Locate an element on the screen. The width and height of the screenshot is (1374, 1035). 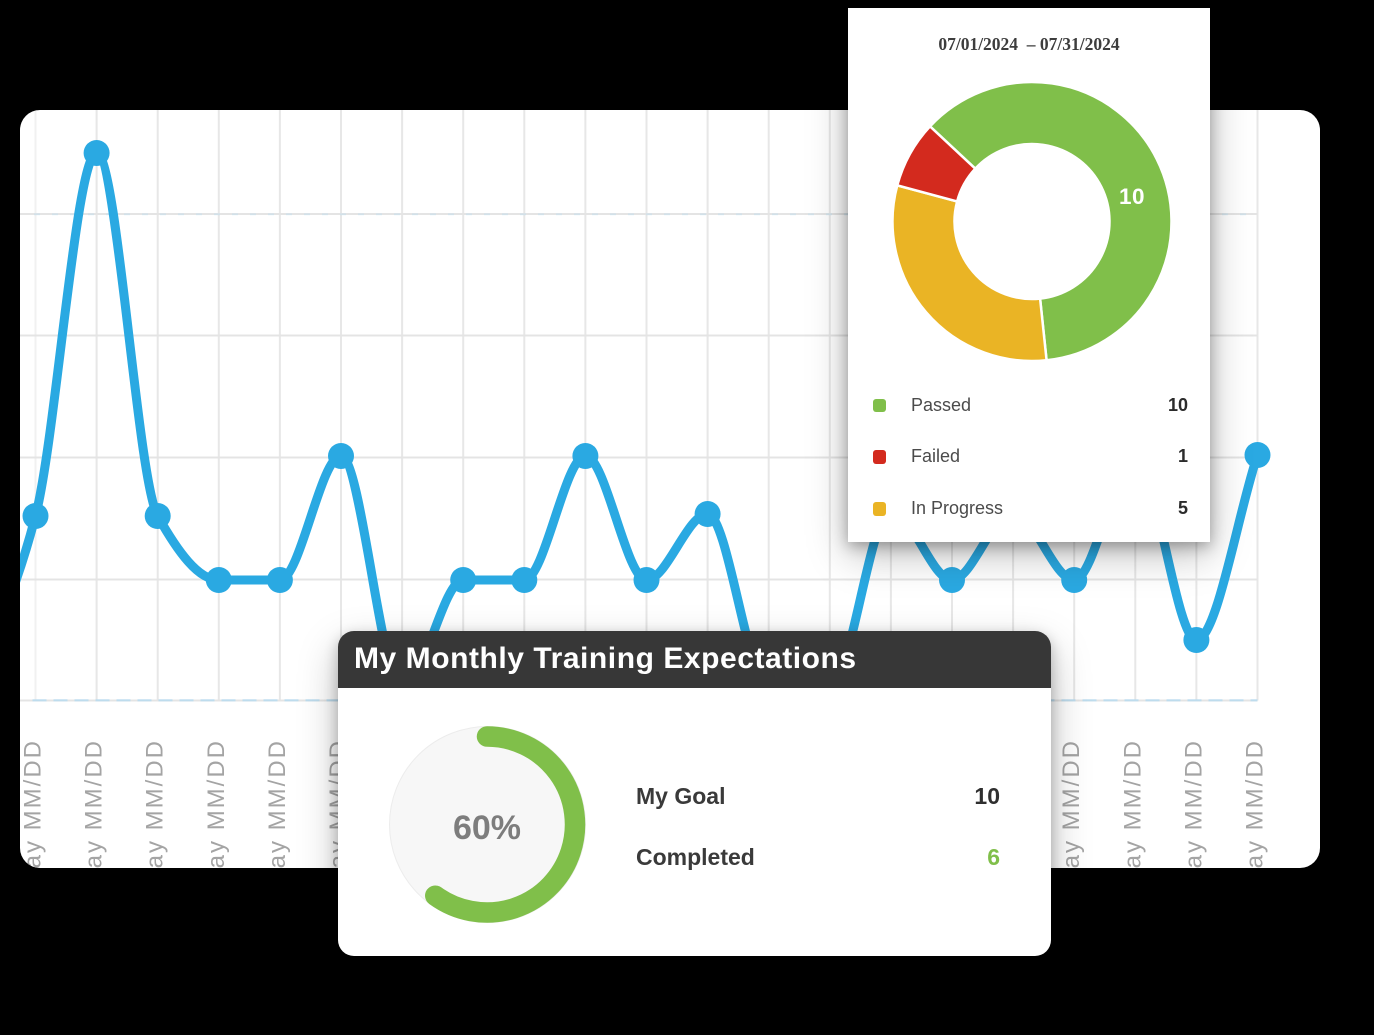
svg-text: Sunday MM/DD is located at coordinates (1255, 803).